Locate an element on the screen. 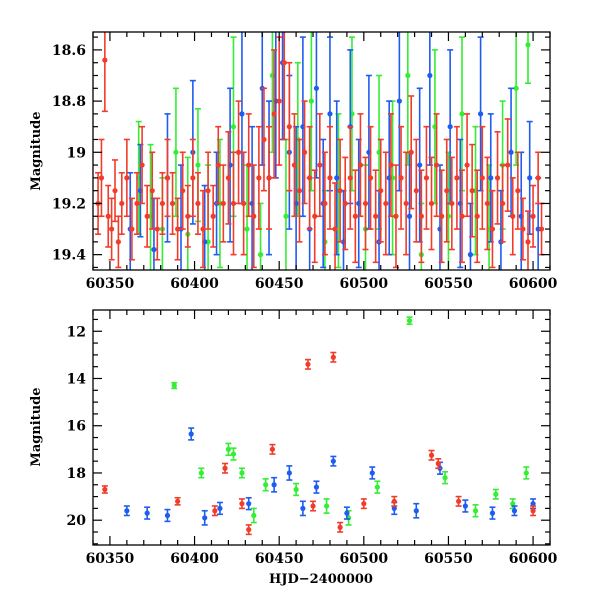  bottom-panel-ylabel: Magnitude is located at coordinates (36, 426).